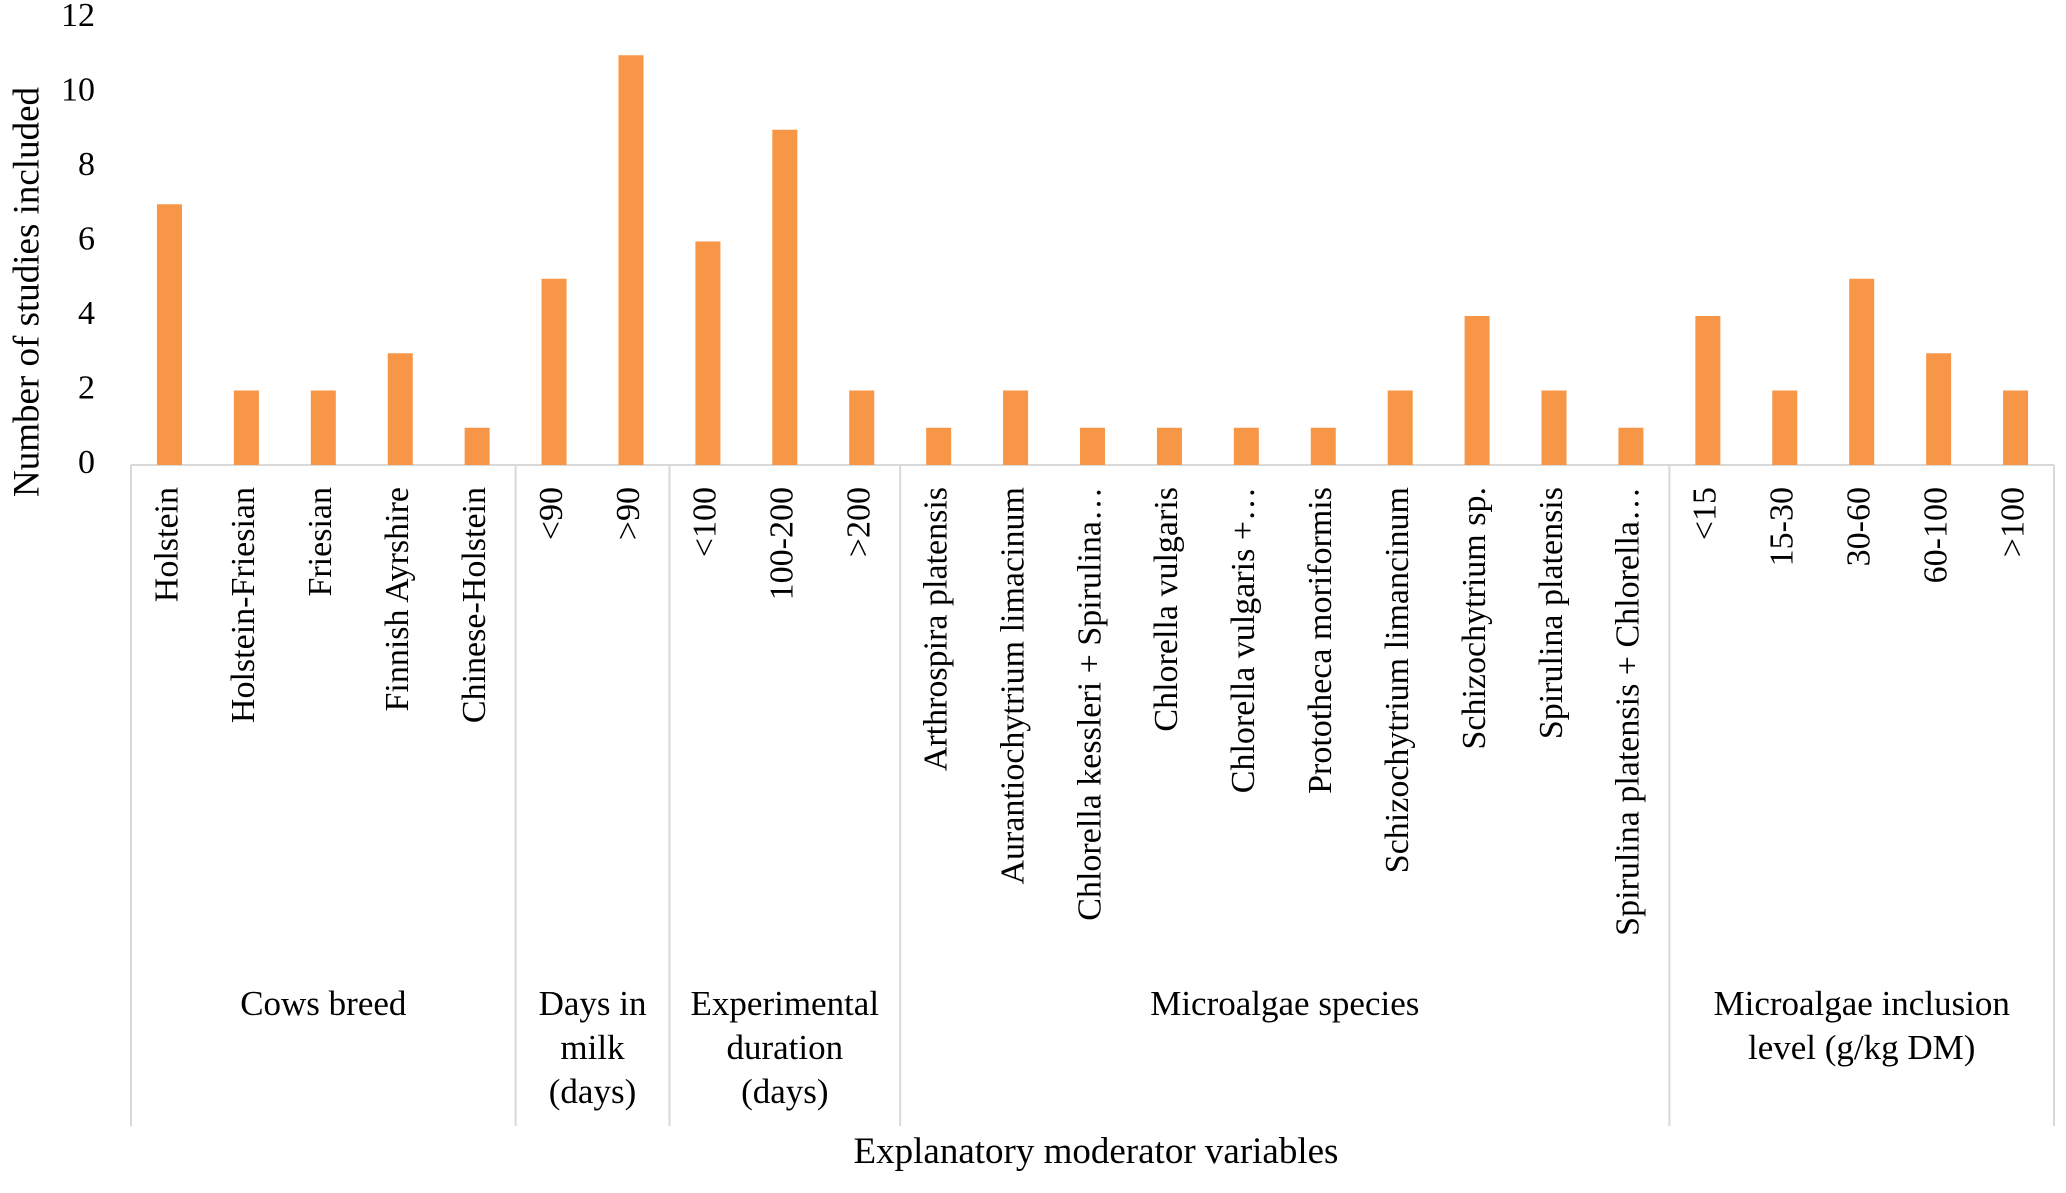  I want to click on x-tick-label: Aurantiochytrium limacinum, so click(1012, 686).